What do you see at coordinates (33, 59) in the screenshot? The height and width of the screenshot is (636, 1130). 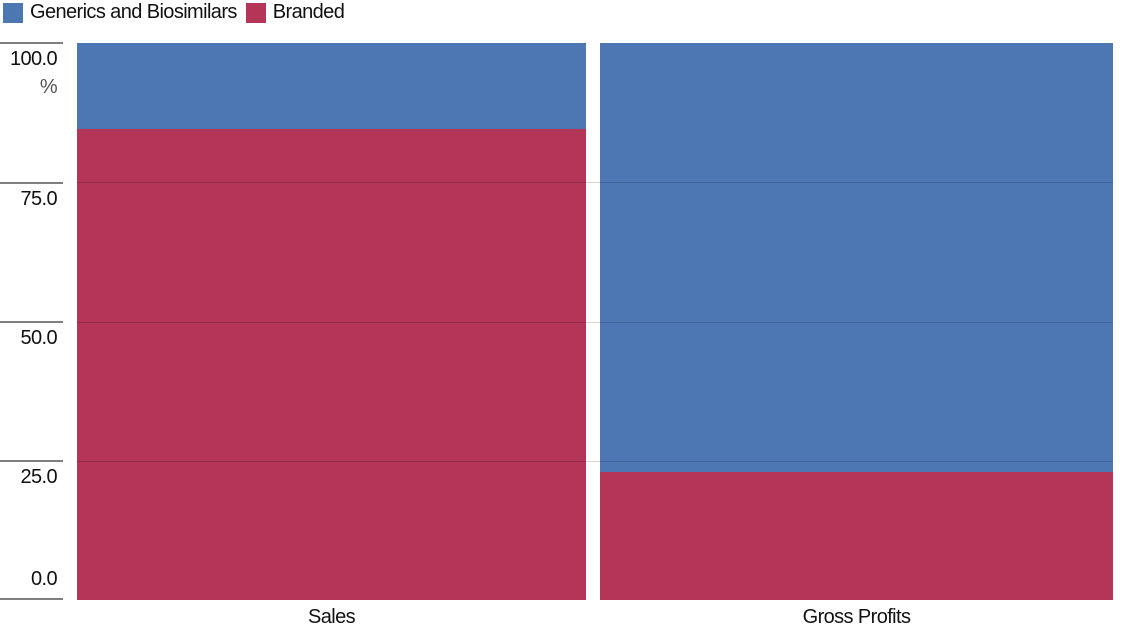 I see `ytick-label-100: 100.0` at bounding box center [33, 59].